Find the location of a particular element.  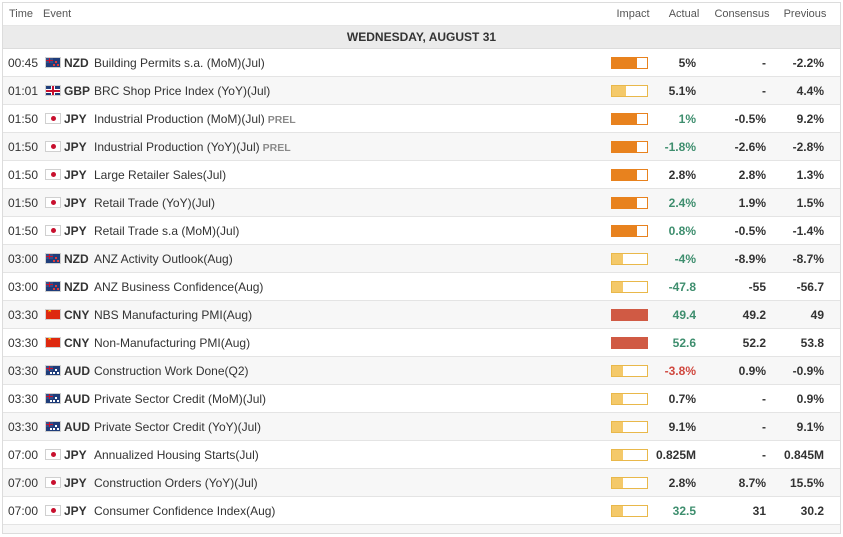

event-name: Building Permits s.a. (MoM)(Jul) is located at coordinates (347, 63).